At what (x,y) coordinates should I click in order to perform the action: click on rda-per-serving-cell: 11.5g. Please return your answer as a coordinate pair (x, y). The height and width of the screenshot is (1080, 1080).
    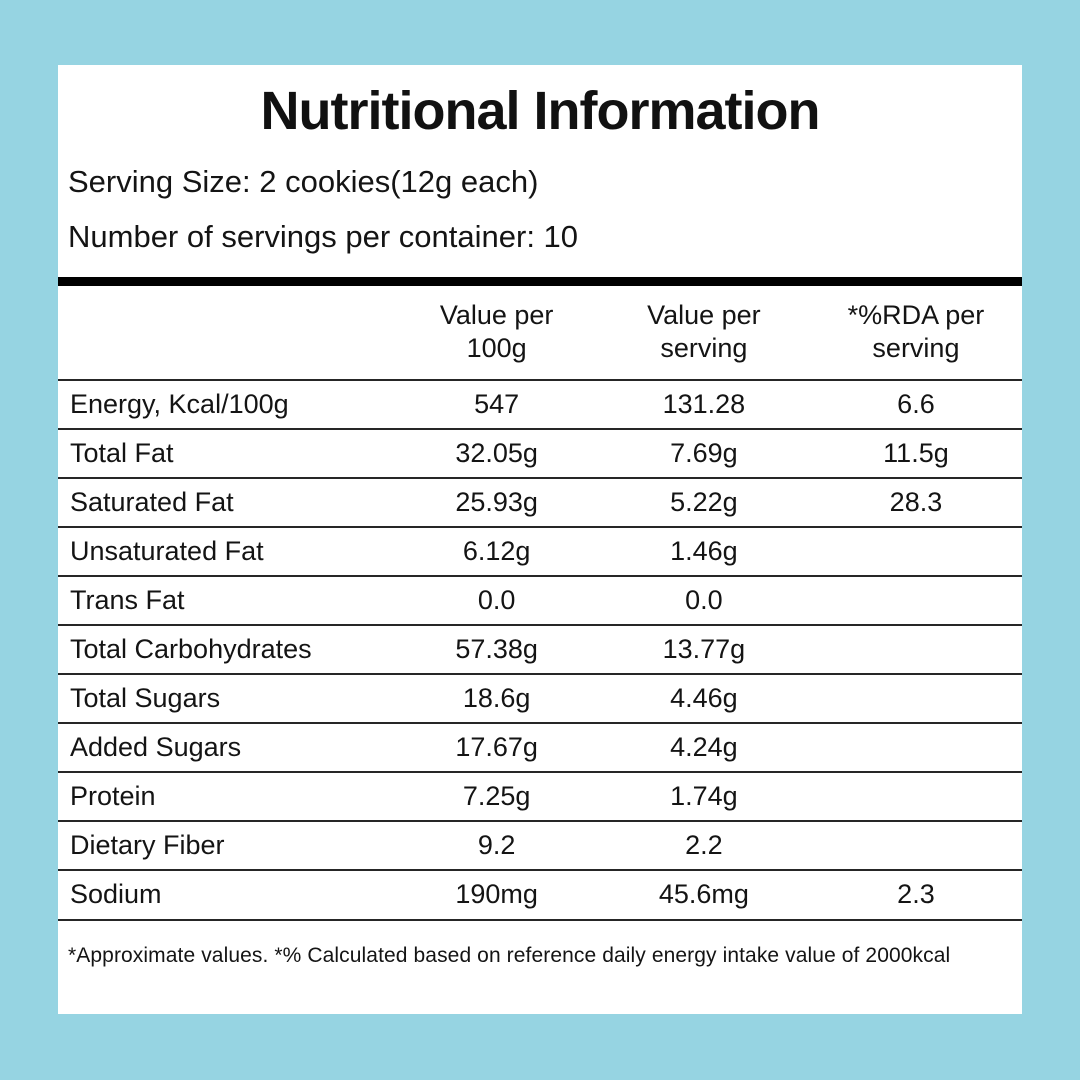
    Looking at the image, I should click on (915, 452).